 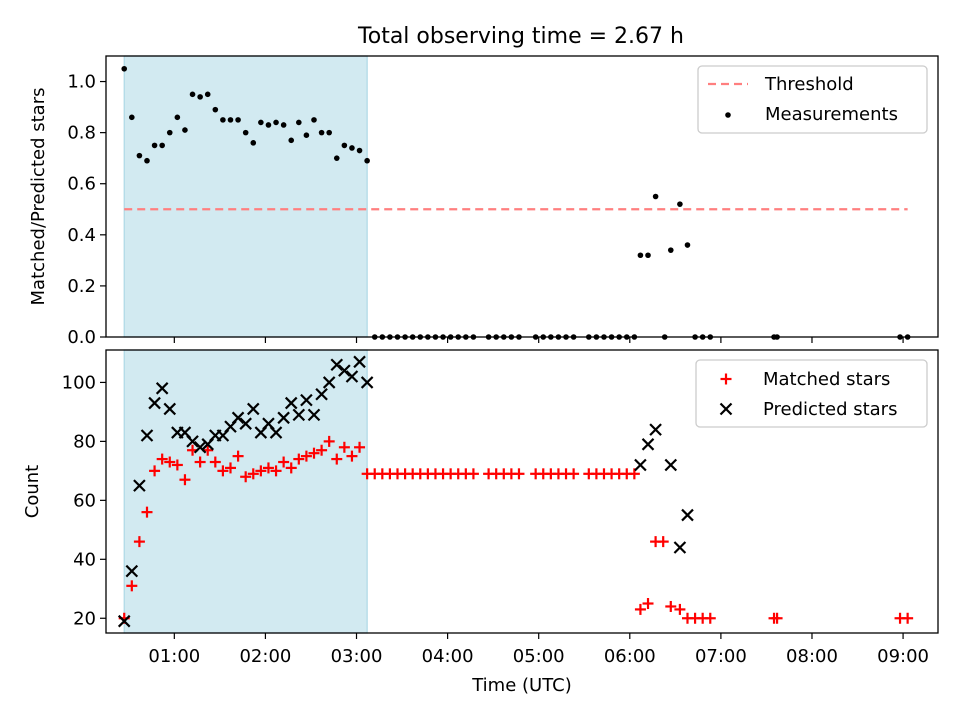 I want to click on count-y-tick-label: 80, so click(x=84, y=441).